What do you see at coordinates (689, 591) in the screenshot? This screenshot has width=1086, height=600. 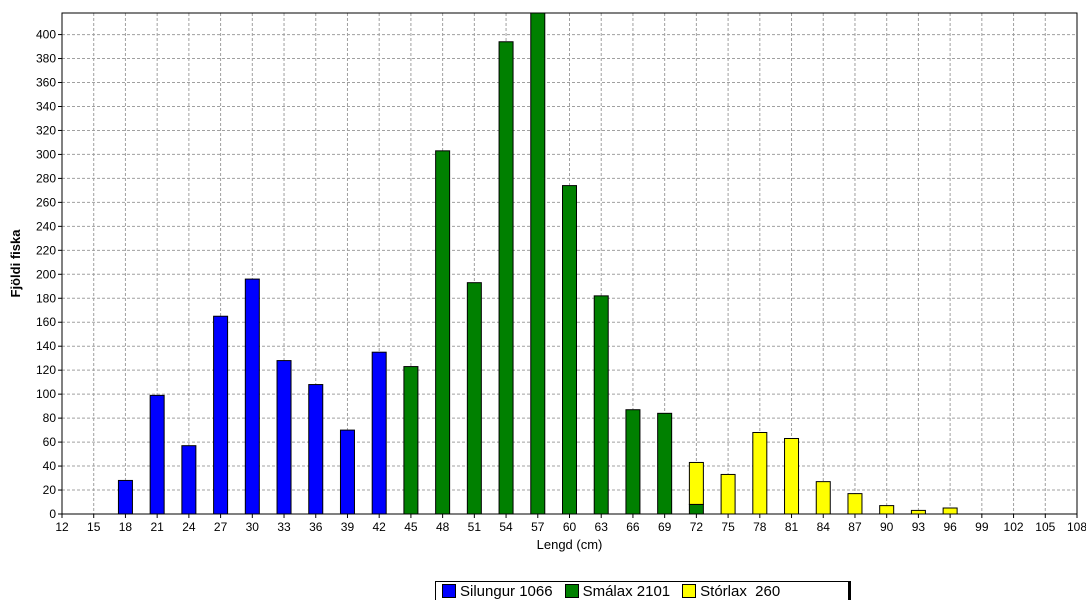 I see `legend-swatch-storlax` at bounding box center [689, 591].